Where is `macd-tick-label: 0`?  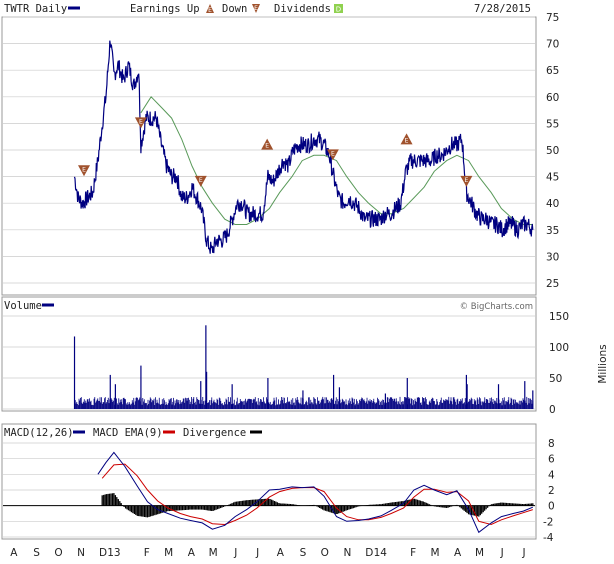
macd-tick-label: 0 is located at coordinates (551, 507).